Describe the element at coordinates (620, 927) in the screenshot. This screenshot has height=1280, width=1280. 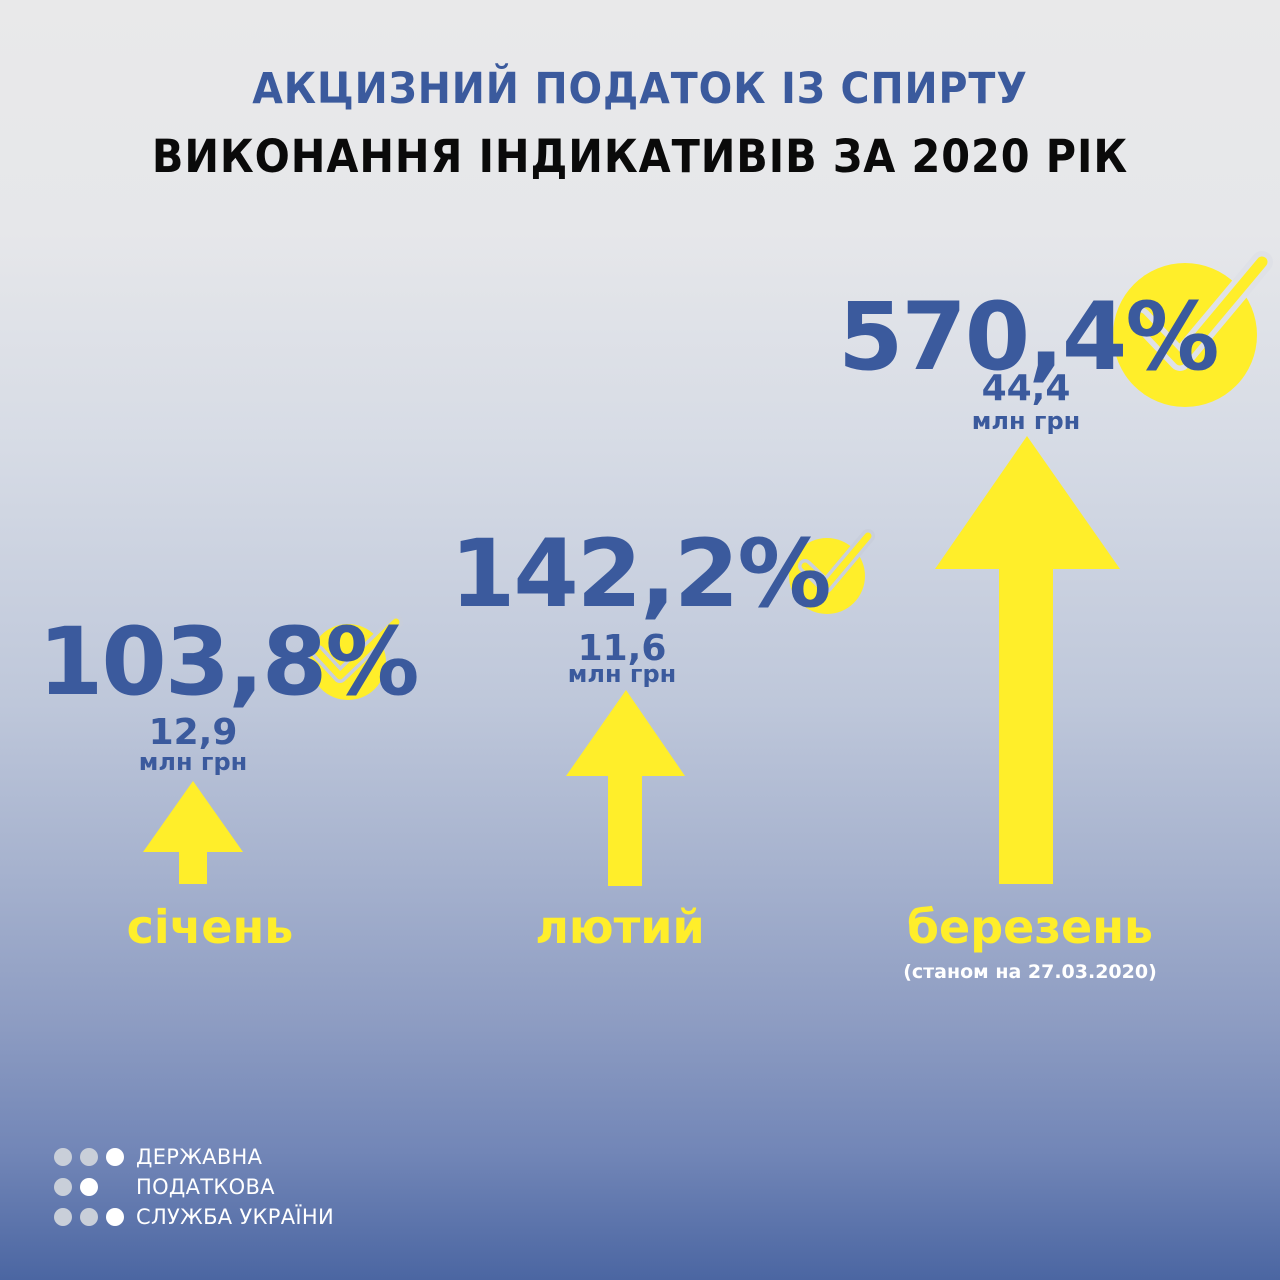
I see `month-label: лютий` at that location.